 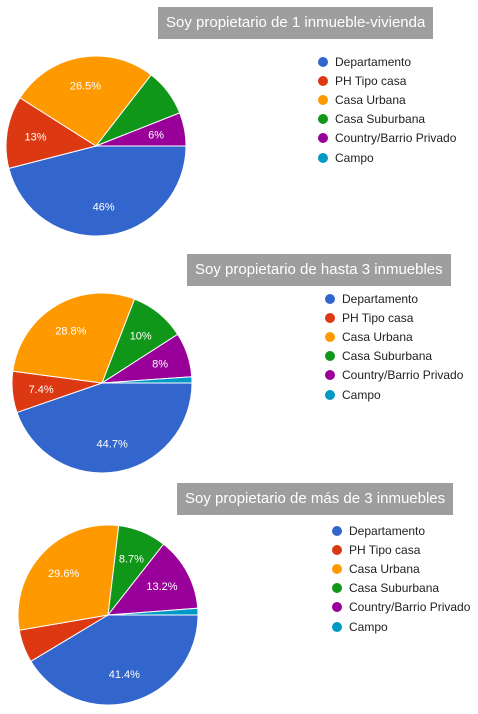 What do you see at coordinates (85, 87) in the screenshot?
I see `slice-label-casa-urbana: 26.5%` at bounding box center [85, 87].